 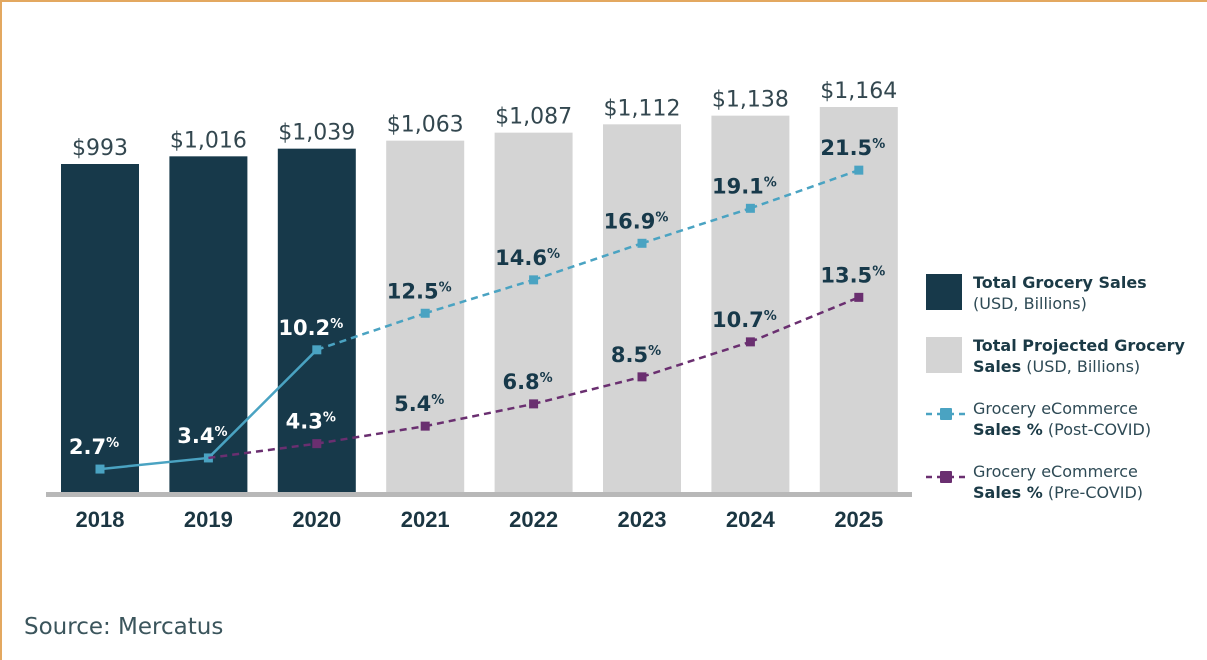 What do you see at coordinates (997, 366) in the screenshot?
I see `legend-label-bold: Sales` at bounding box center [997, 366].